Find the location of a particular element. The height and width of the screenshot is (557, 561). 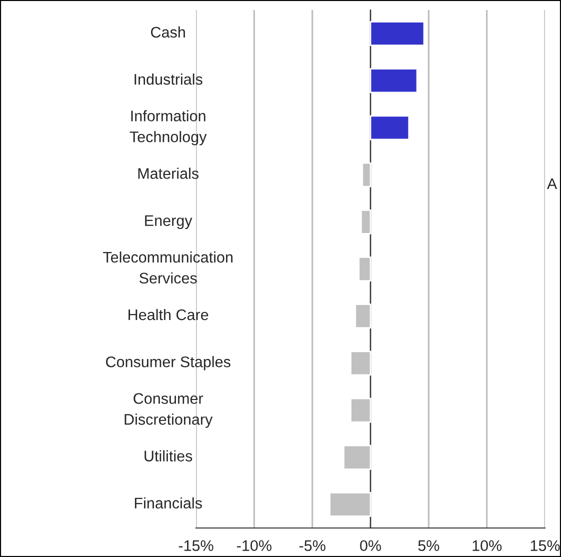

x-tick-label: -10% is located at coordinates (254, 546).